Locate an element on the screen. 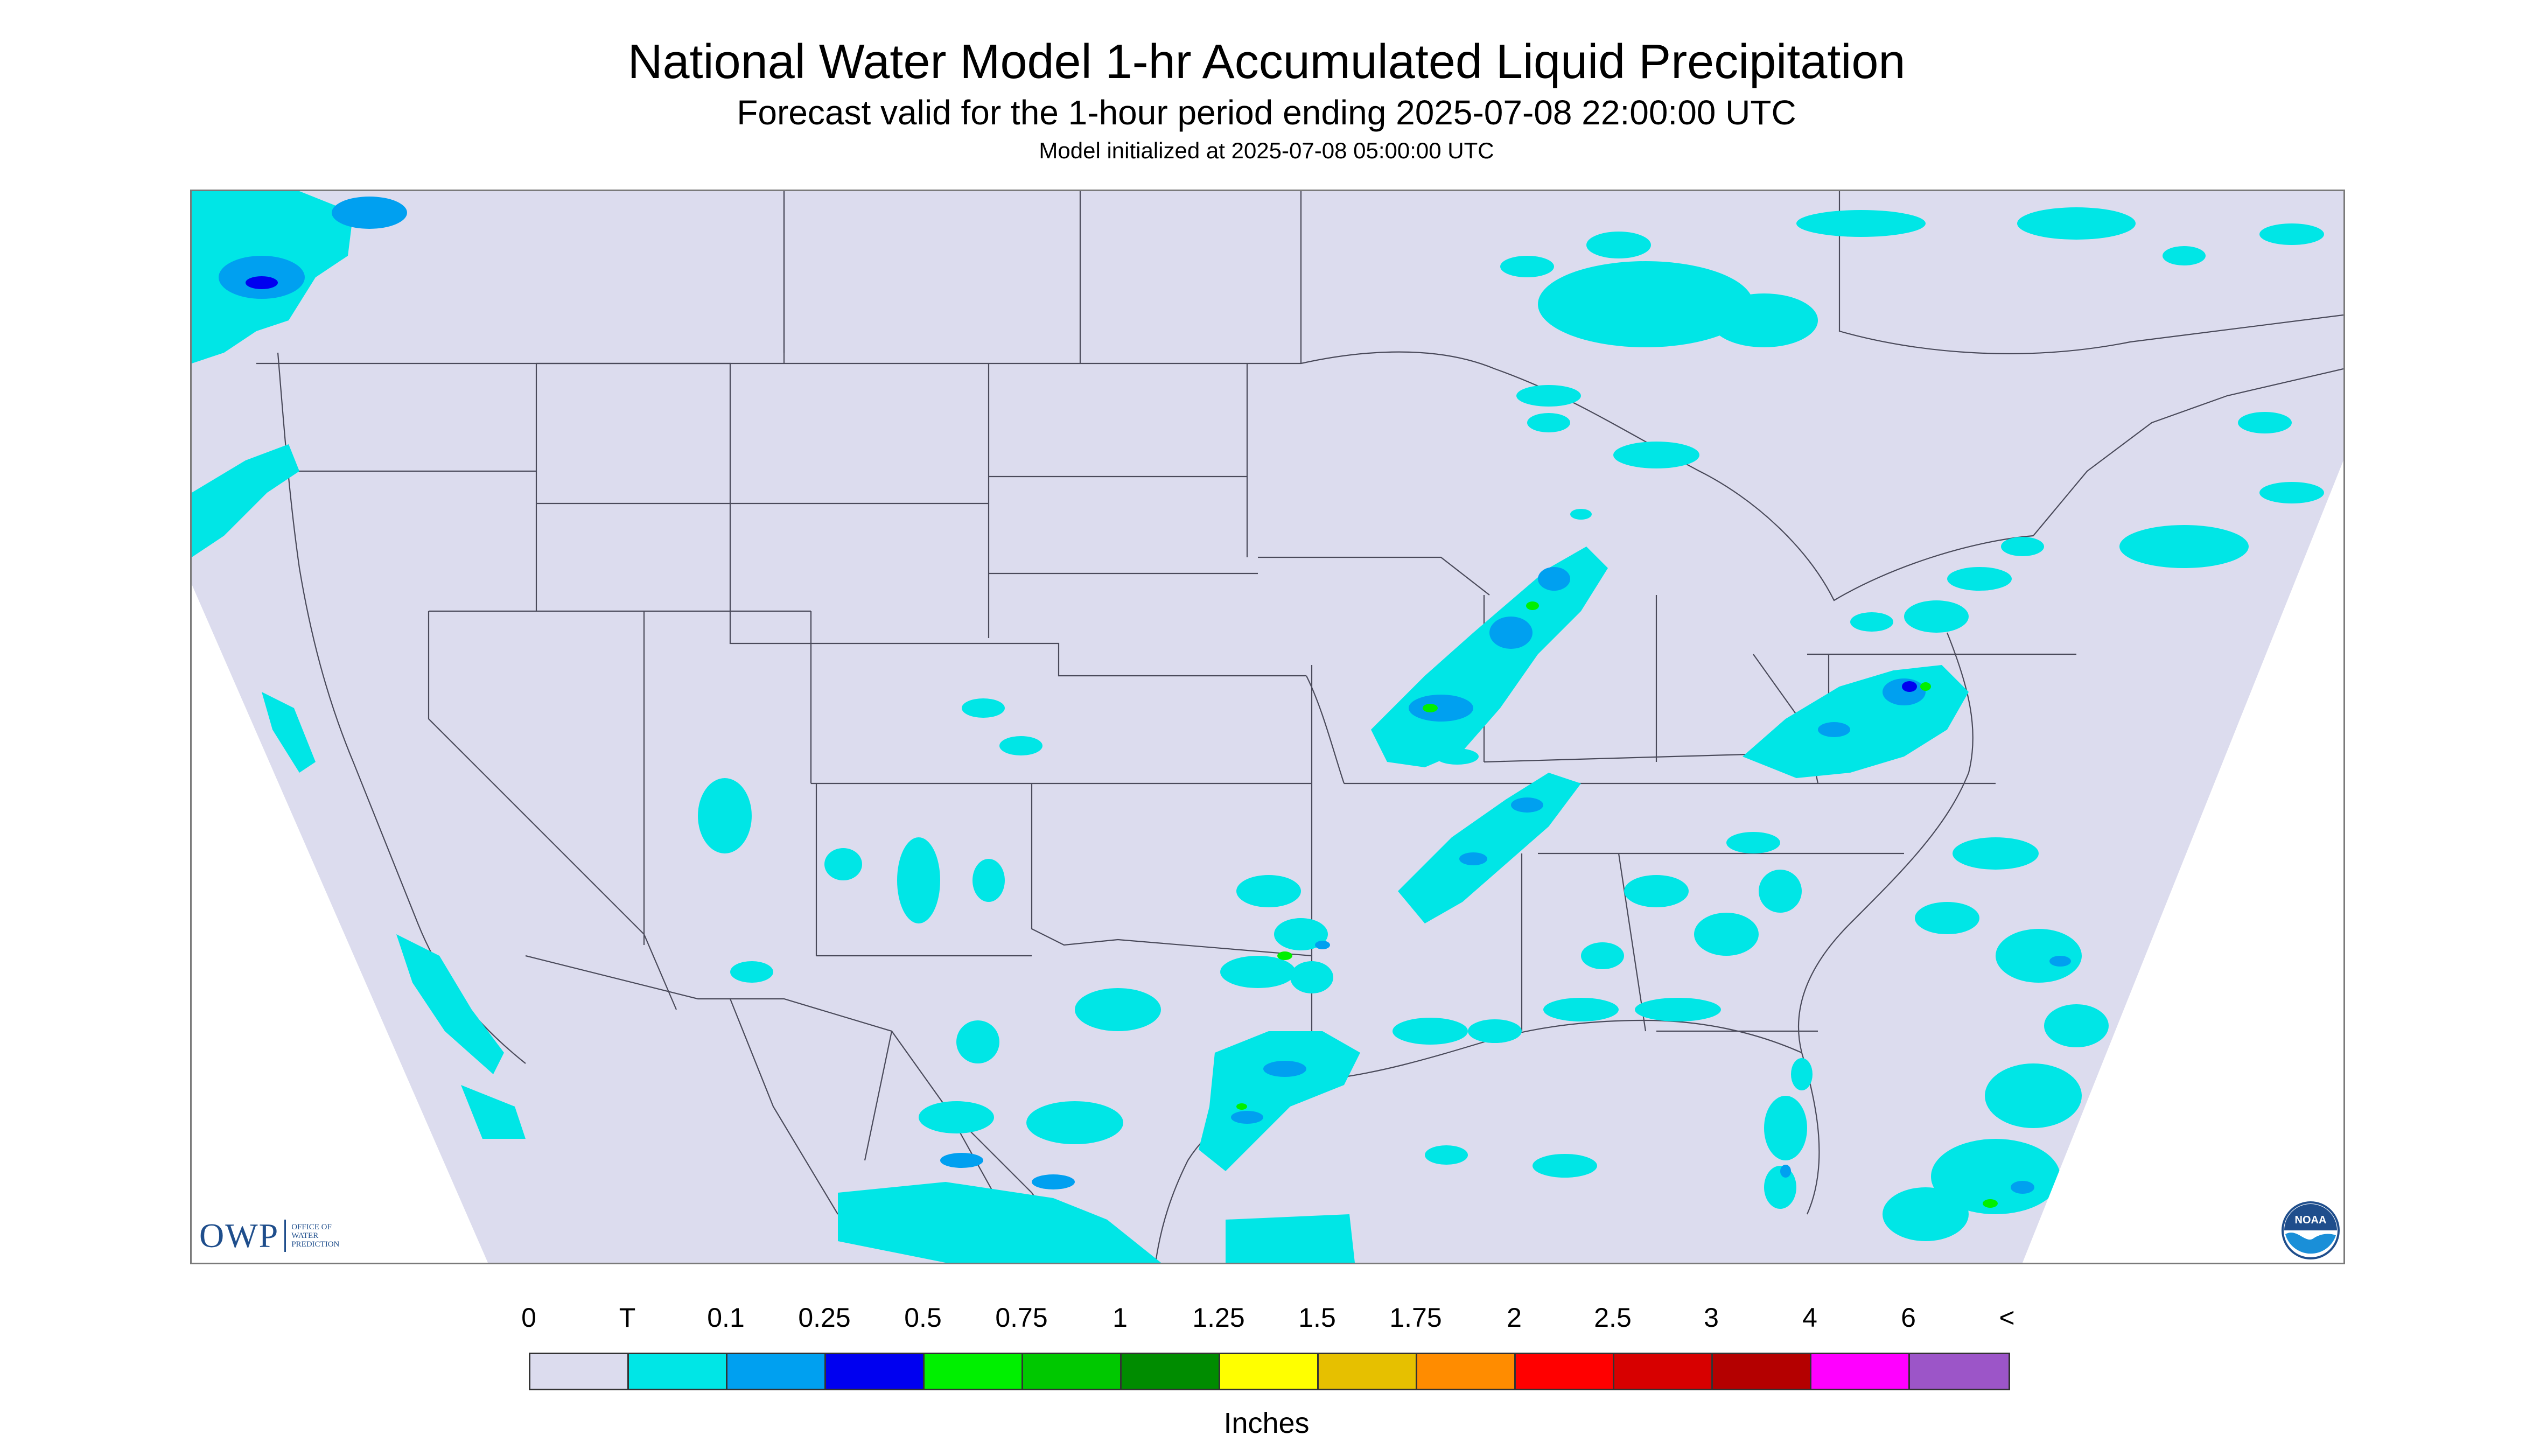 The image size is (2533, 1456). great-lakes-border is located at coordinates (1822, 476).